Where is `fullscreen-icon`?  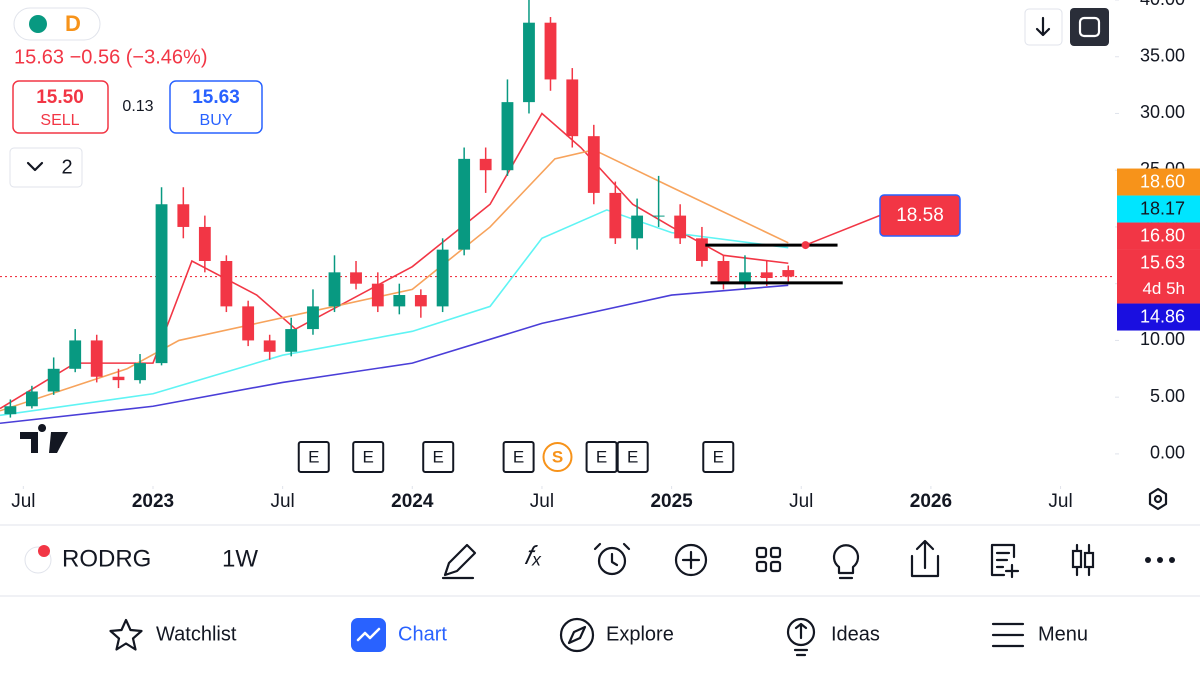 fullscreen-icon is located at coordinates (1089, 27).